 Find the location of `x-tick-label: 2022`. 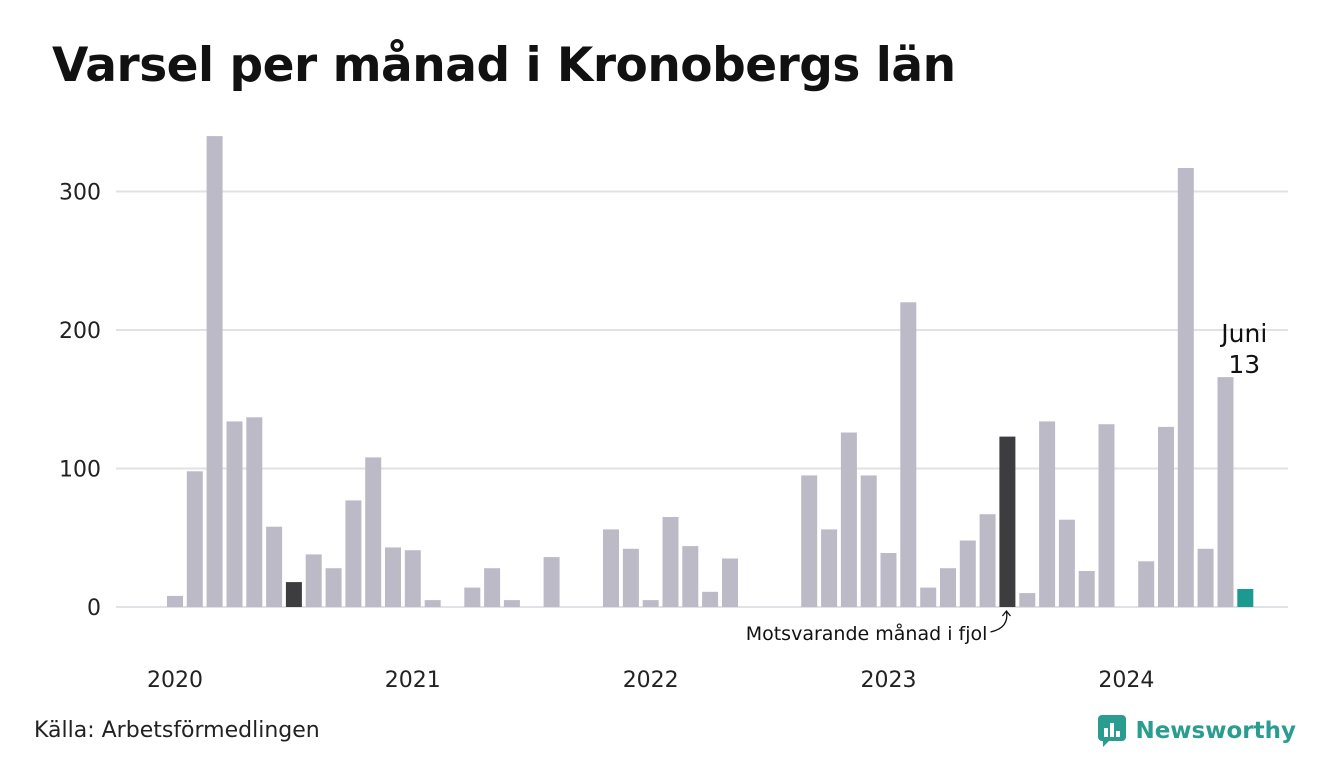

x-tick-label: 2022 is located at coordinates (651, 680).